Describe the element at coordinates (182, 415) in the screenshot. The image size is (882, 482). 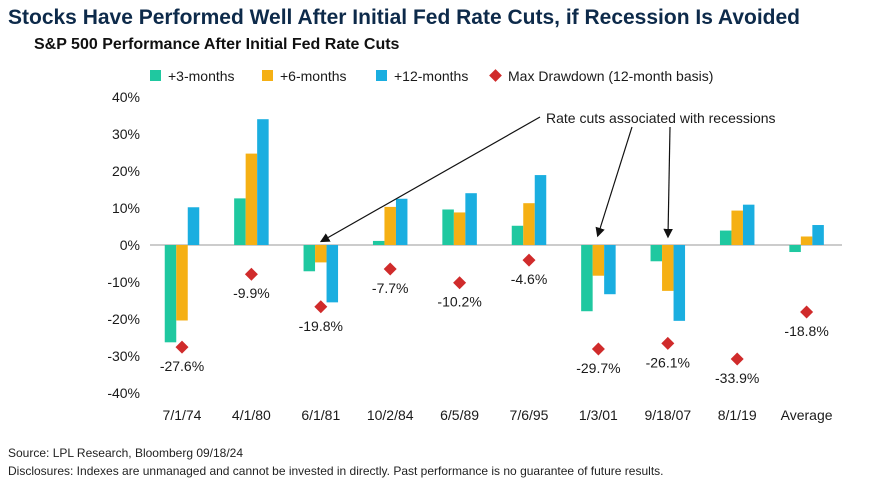
I see `x-tick-label: 7/1/74` at that location.